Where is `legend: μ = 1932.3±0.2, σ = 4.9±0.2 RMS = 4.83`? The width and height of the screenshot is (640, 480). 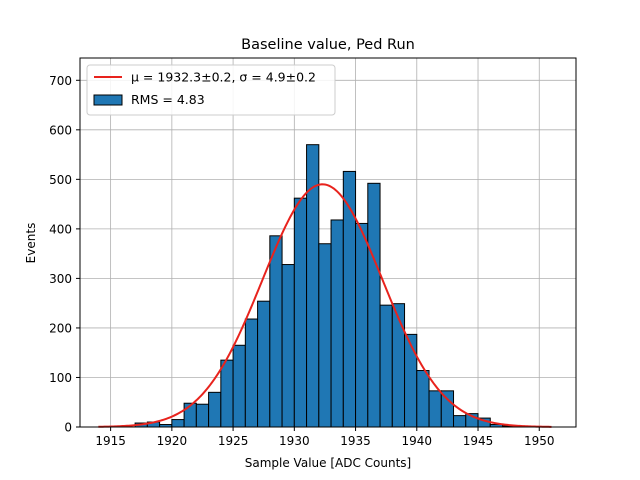
legend: μ = 1932.3±0.2, σ = 4.9±0.2 RMS = 4.83 is located at coordinates (211, 90).